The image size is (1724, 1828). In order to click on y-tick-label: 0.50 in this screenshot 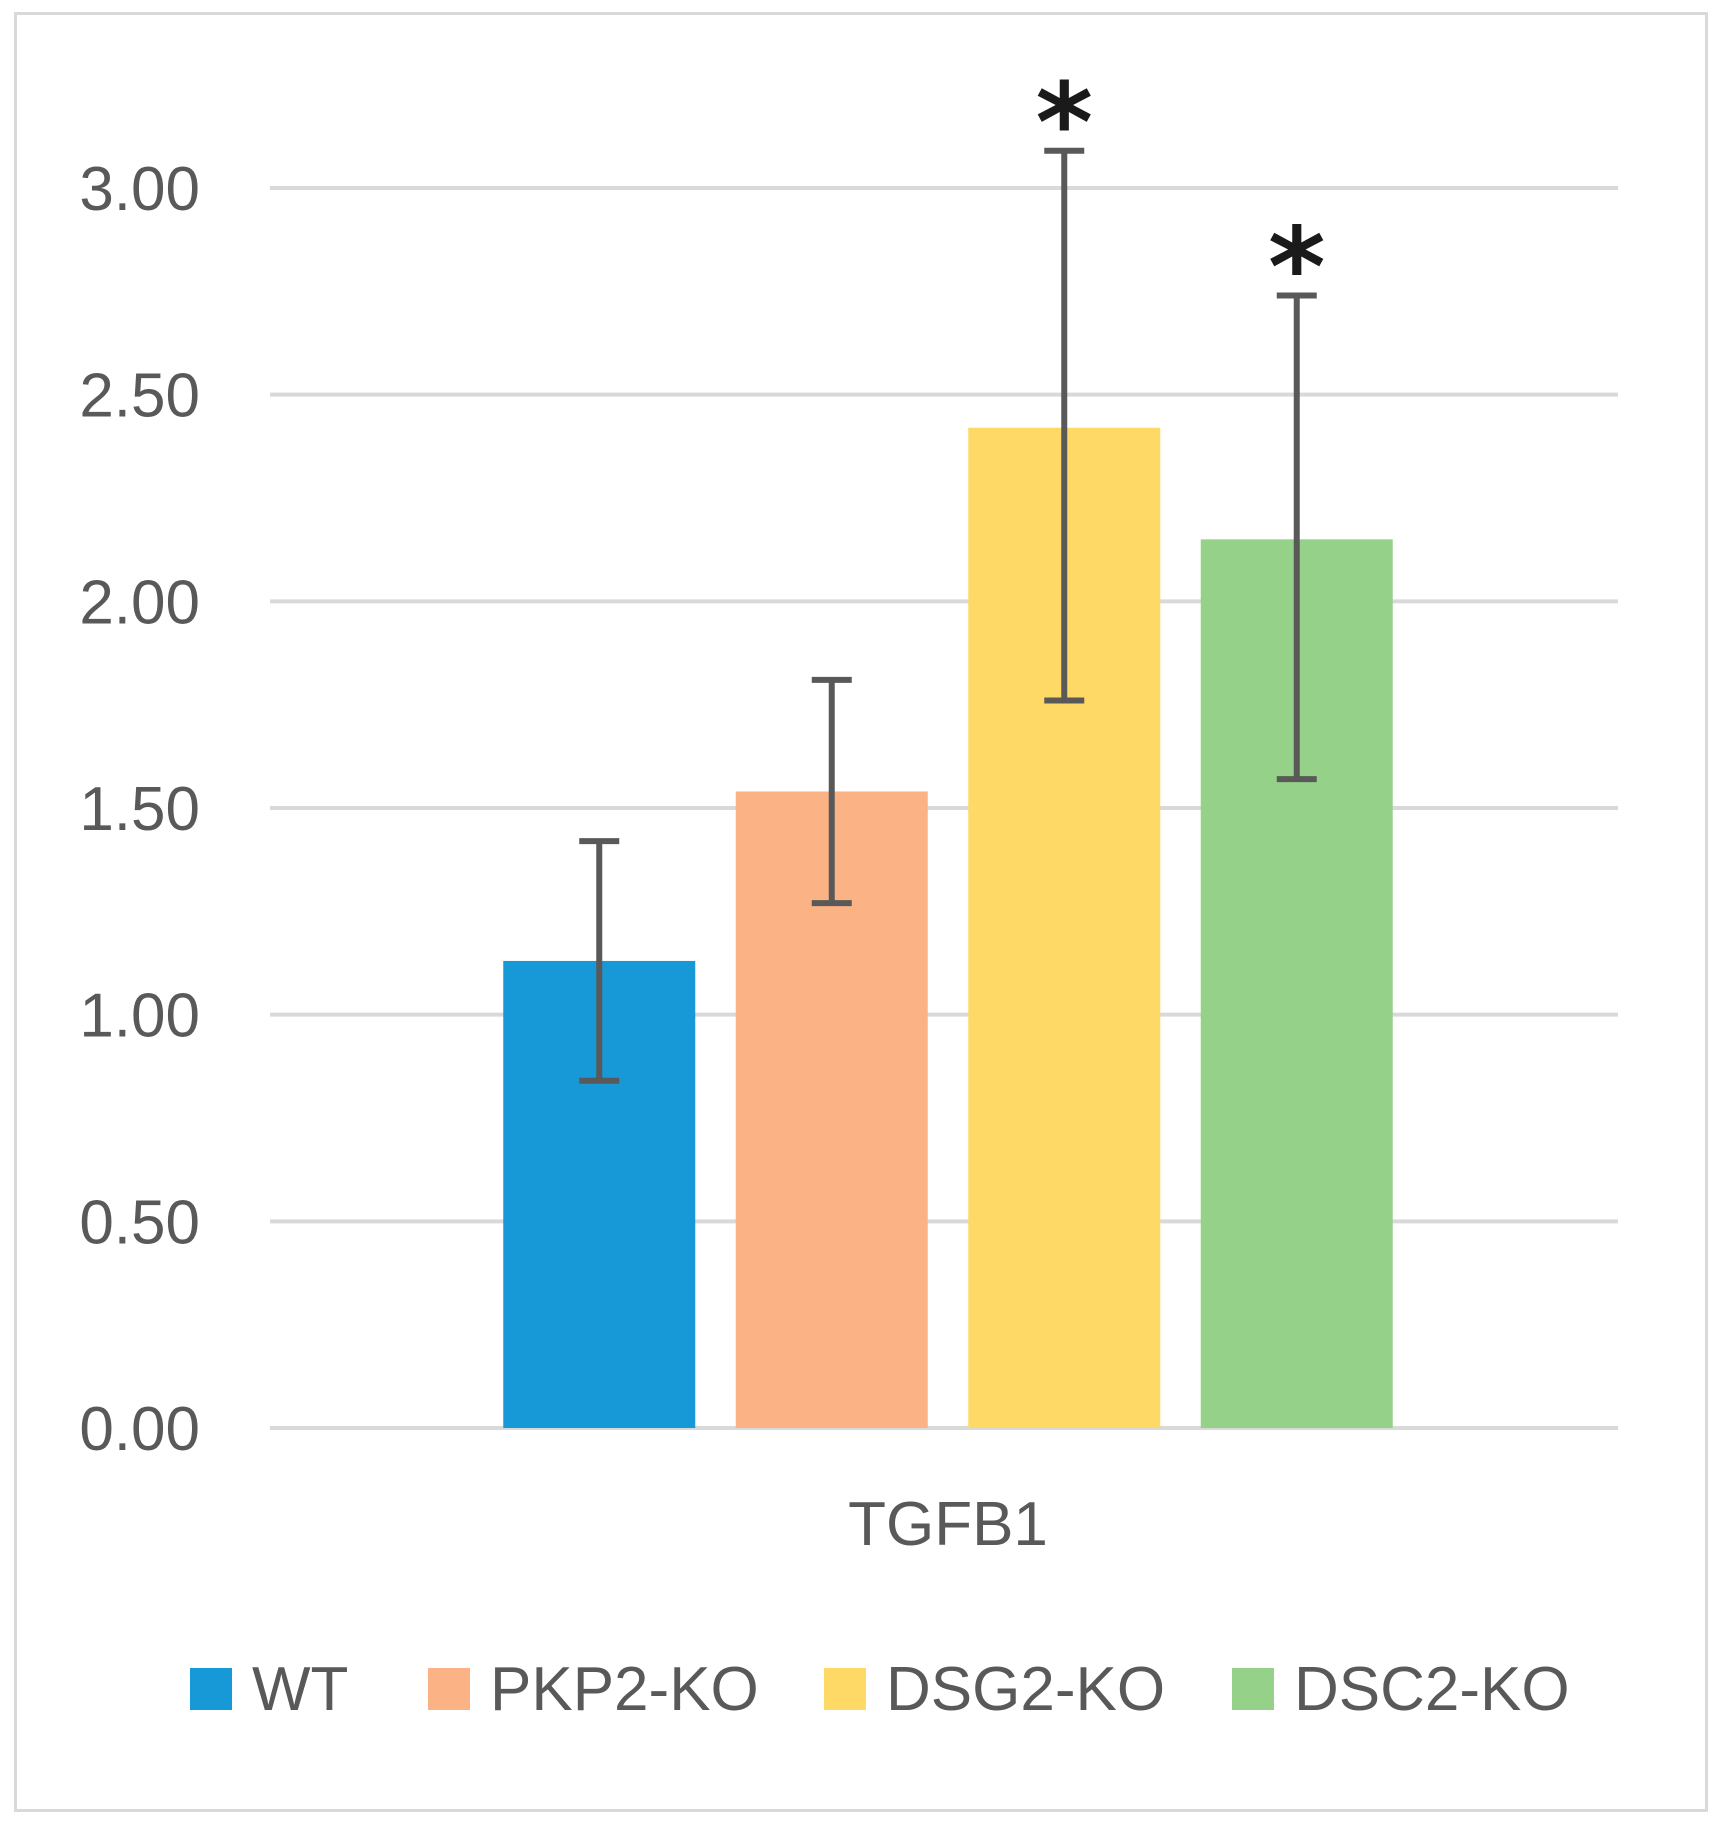, I will do `click(139, 1222)`.